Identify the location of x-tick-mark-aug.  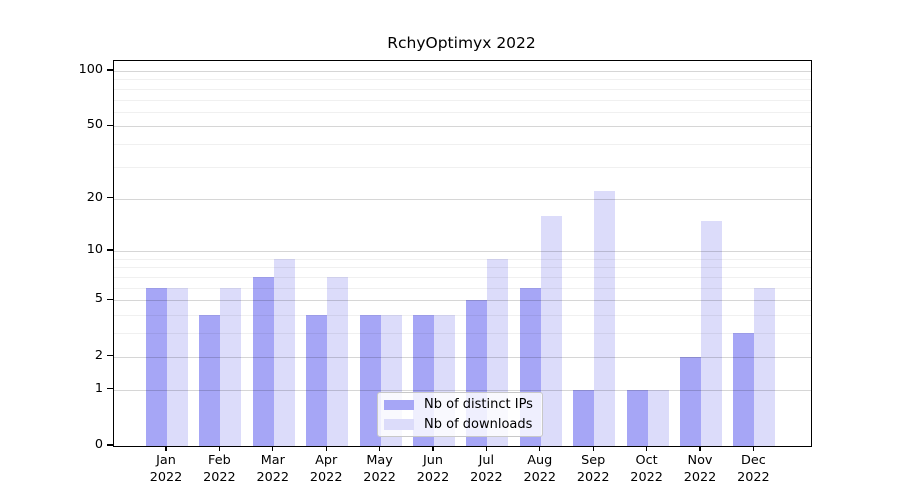
(540, 448).